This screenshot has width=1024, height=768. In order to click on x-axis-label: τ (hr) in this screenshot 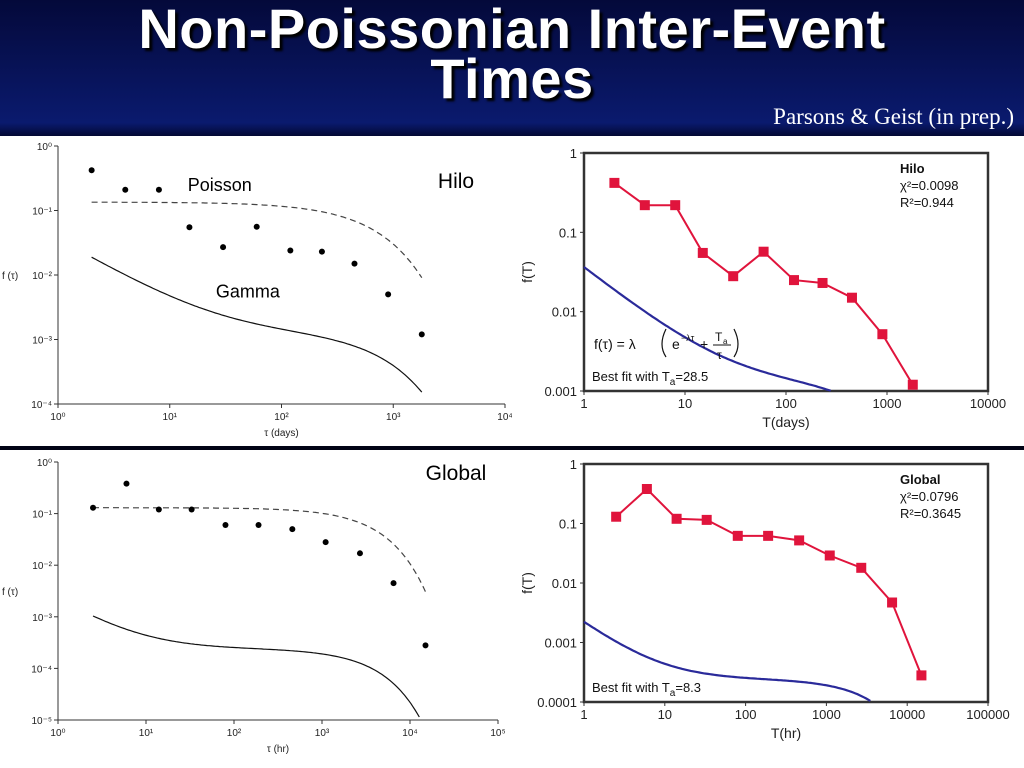, I will do `click(278, 749)`.